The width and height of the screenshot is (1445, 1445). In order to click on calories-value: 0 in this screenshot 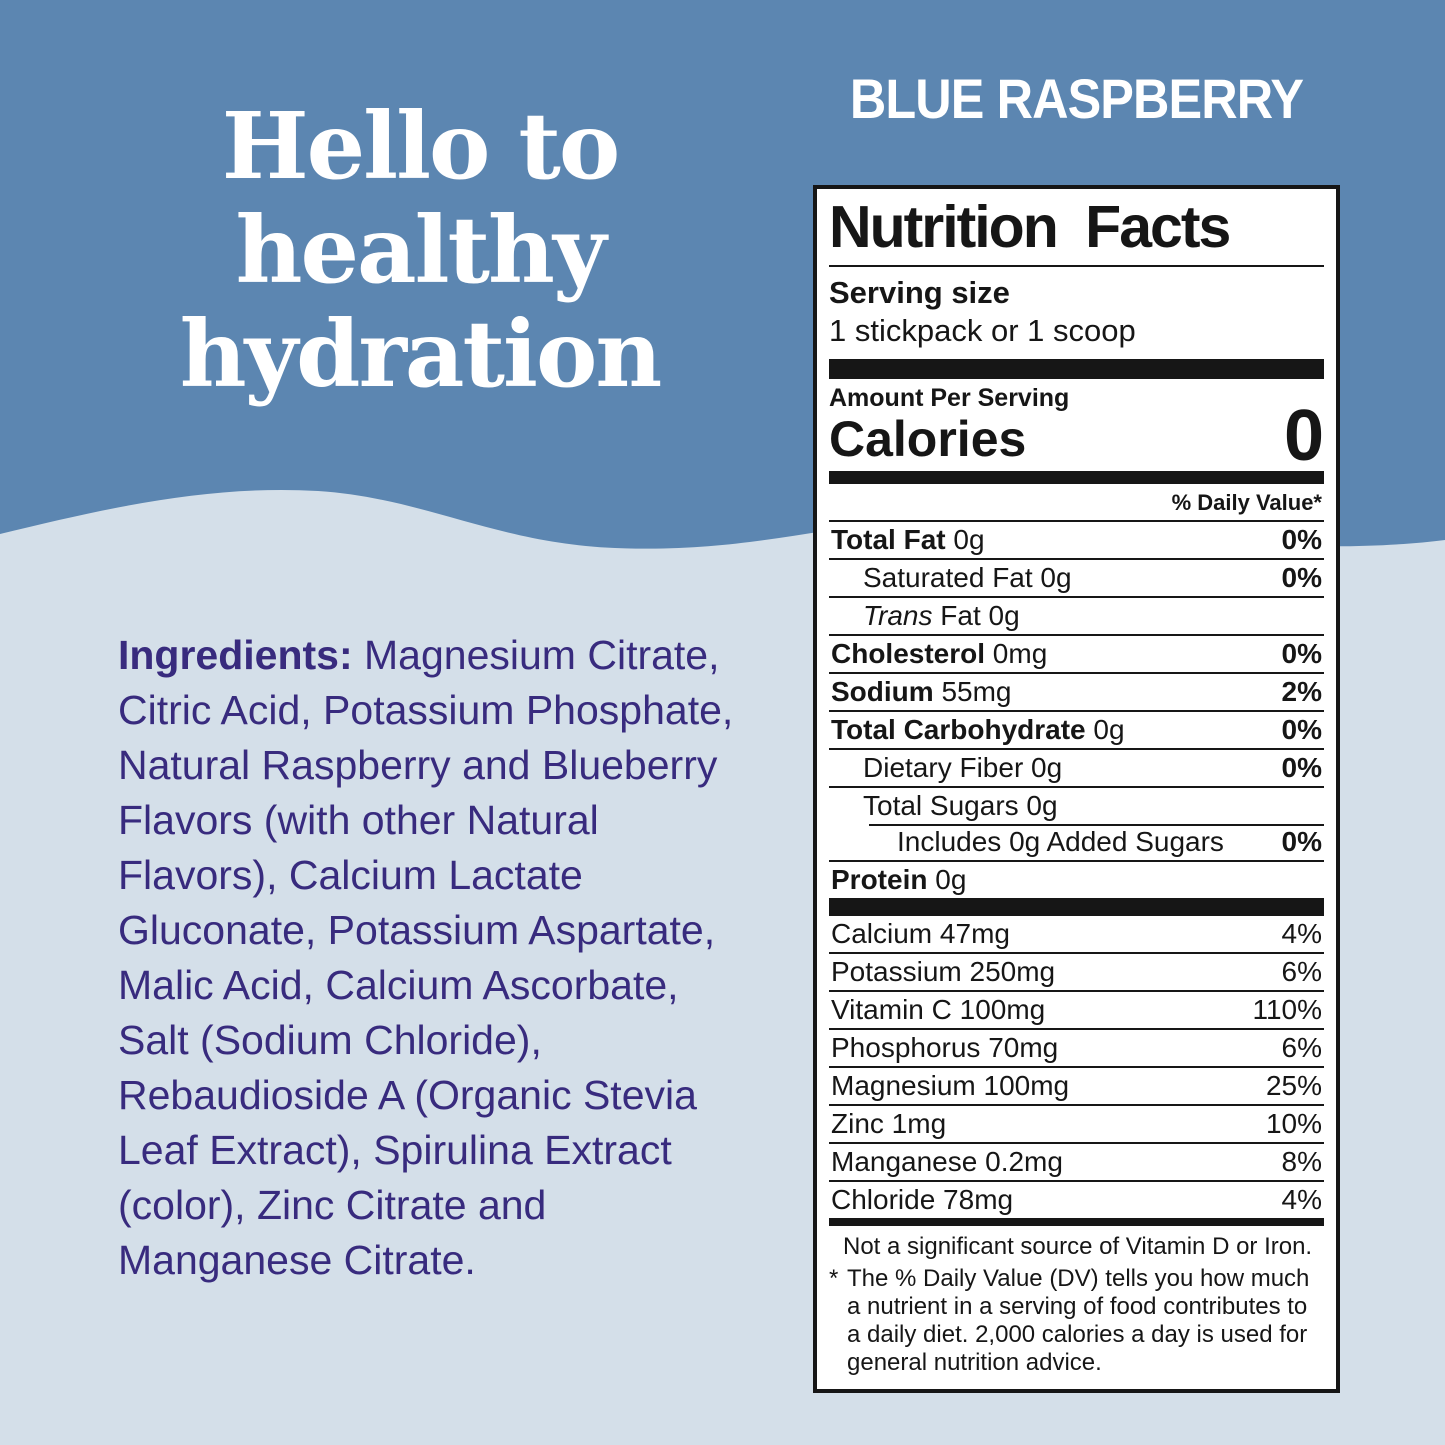, I will do `click(1303, 436)`.